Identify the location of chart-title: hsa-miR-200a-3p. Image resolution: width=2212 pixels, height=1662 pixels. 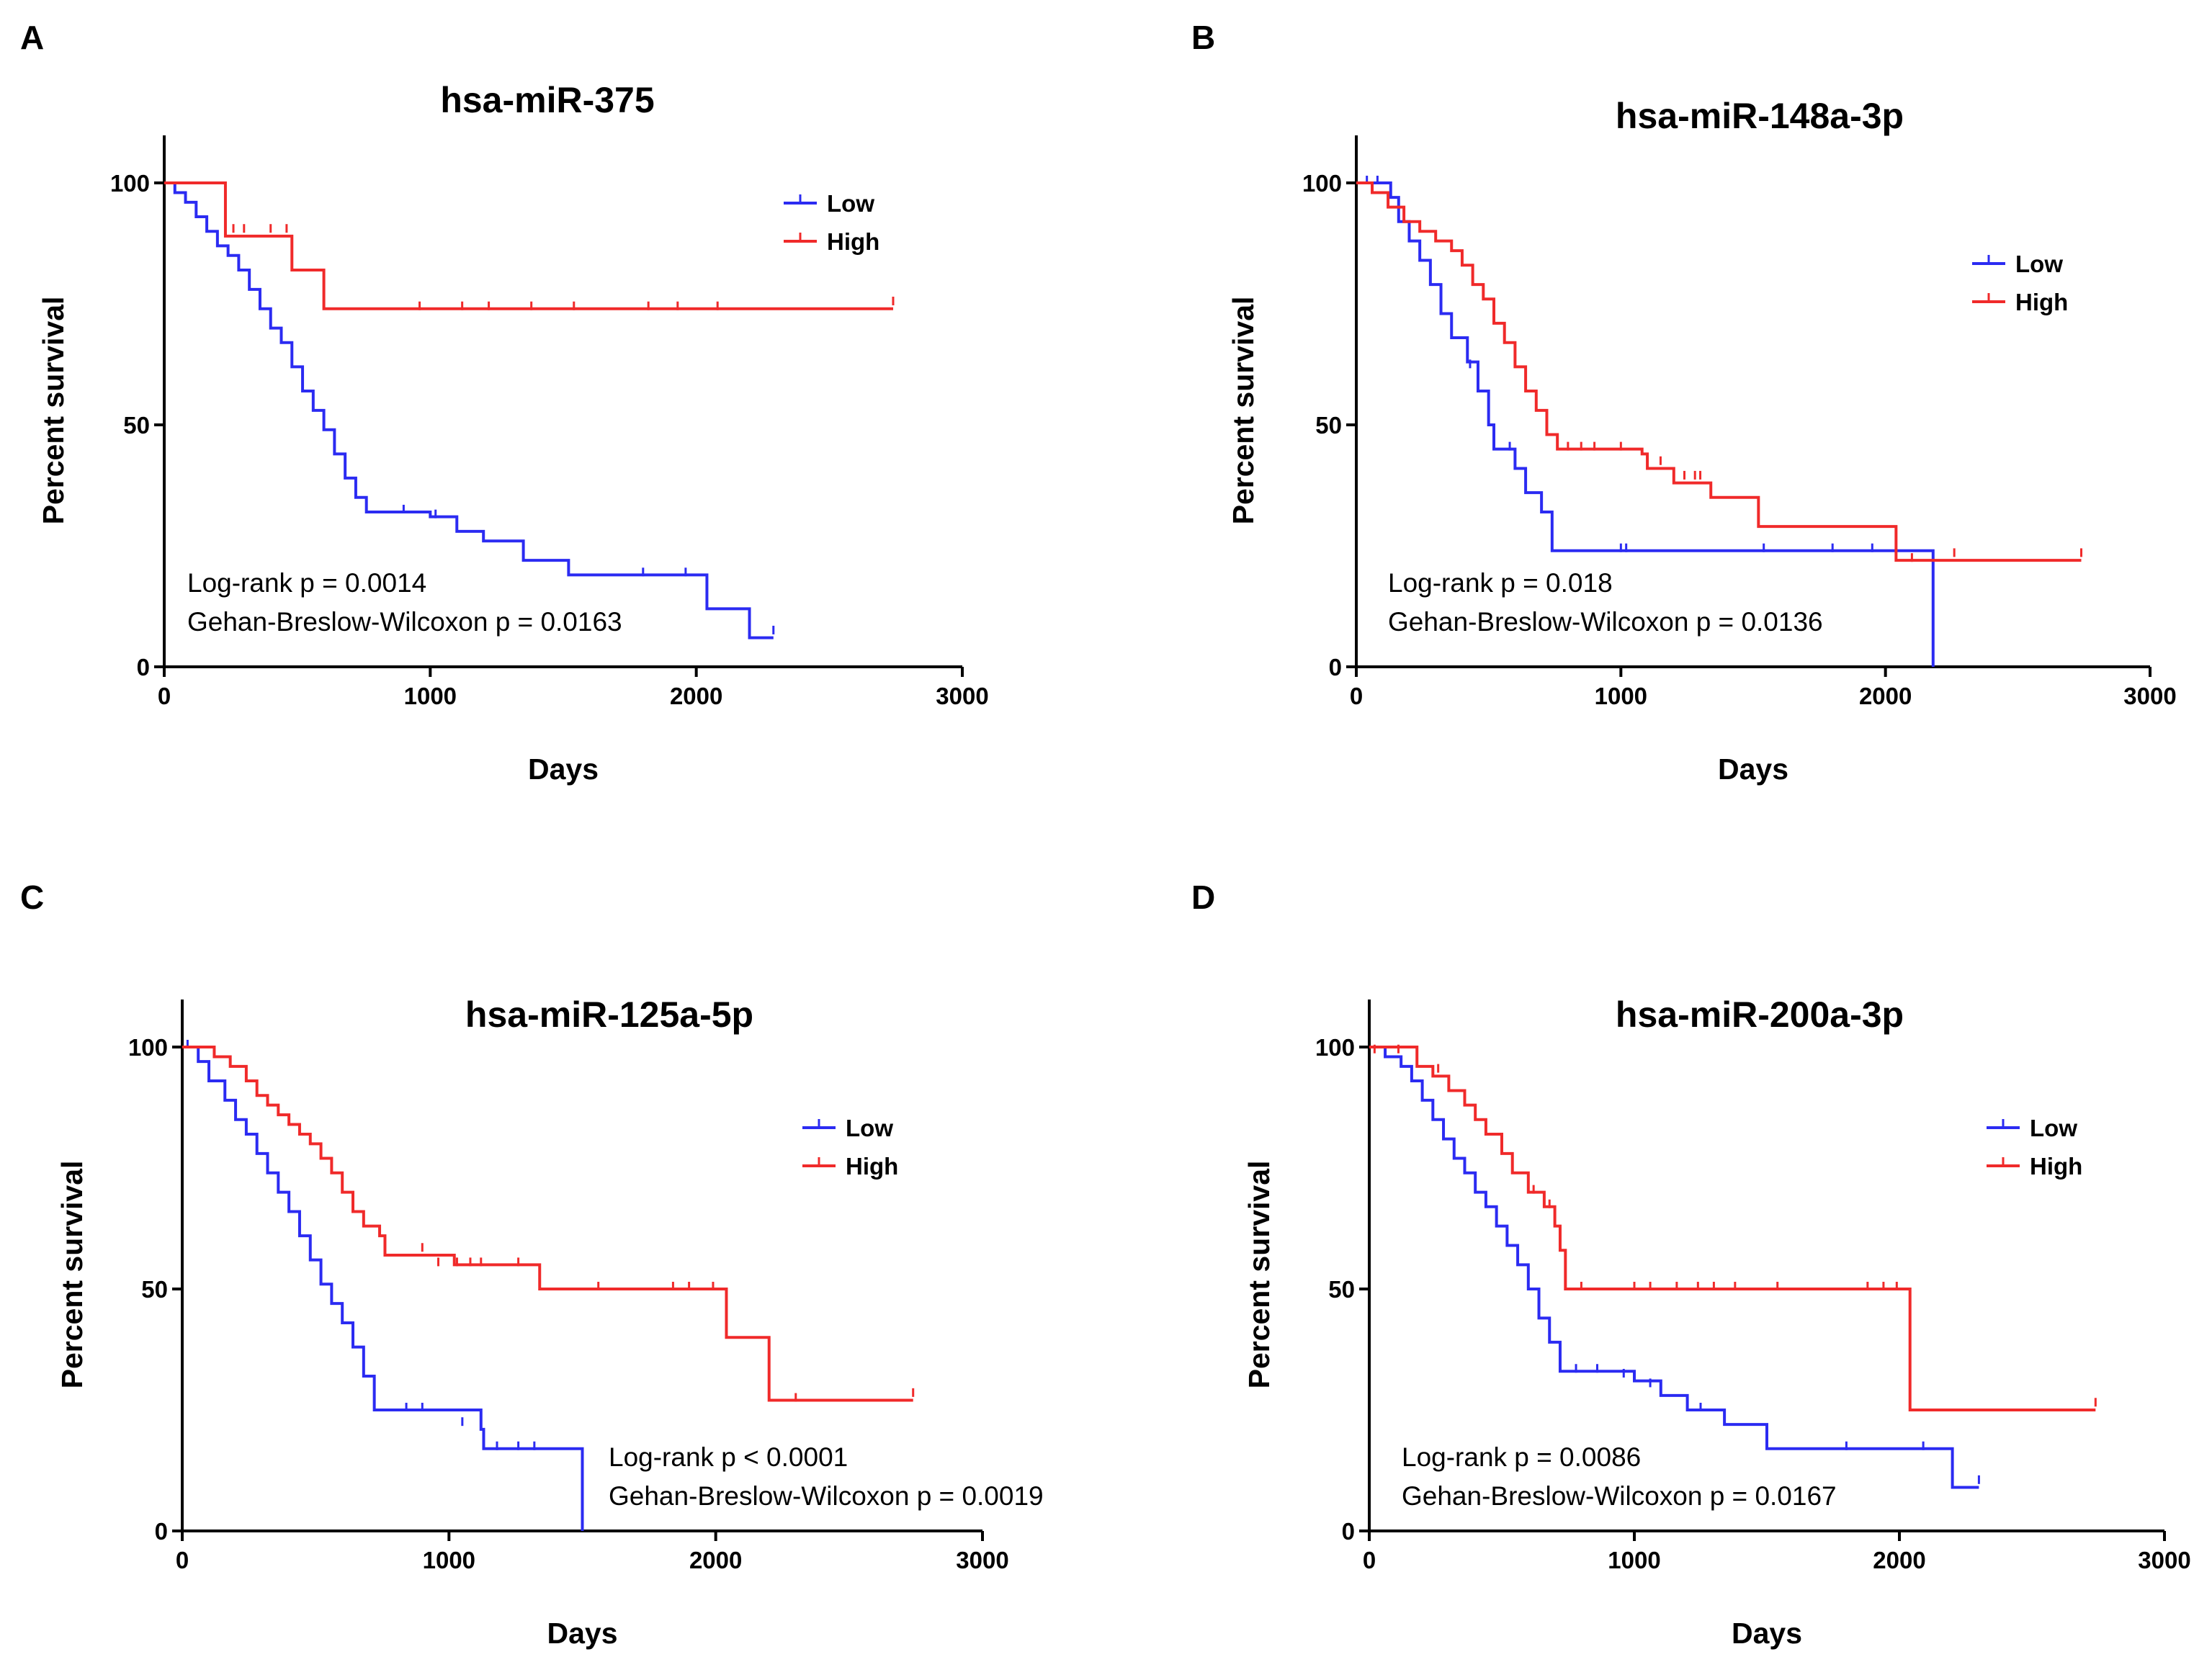
(1760, 1014).